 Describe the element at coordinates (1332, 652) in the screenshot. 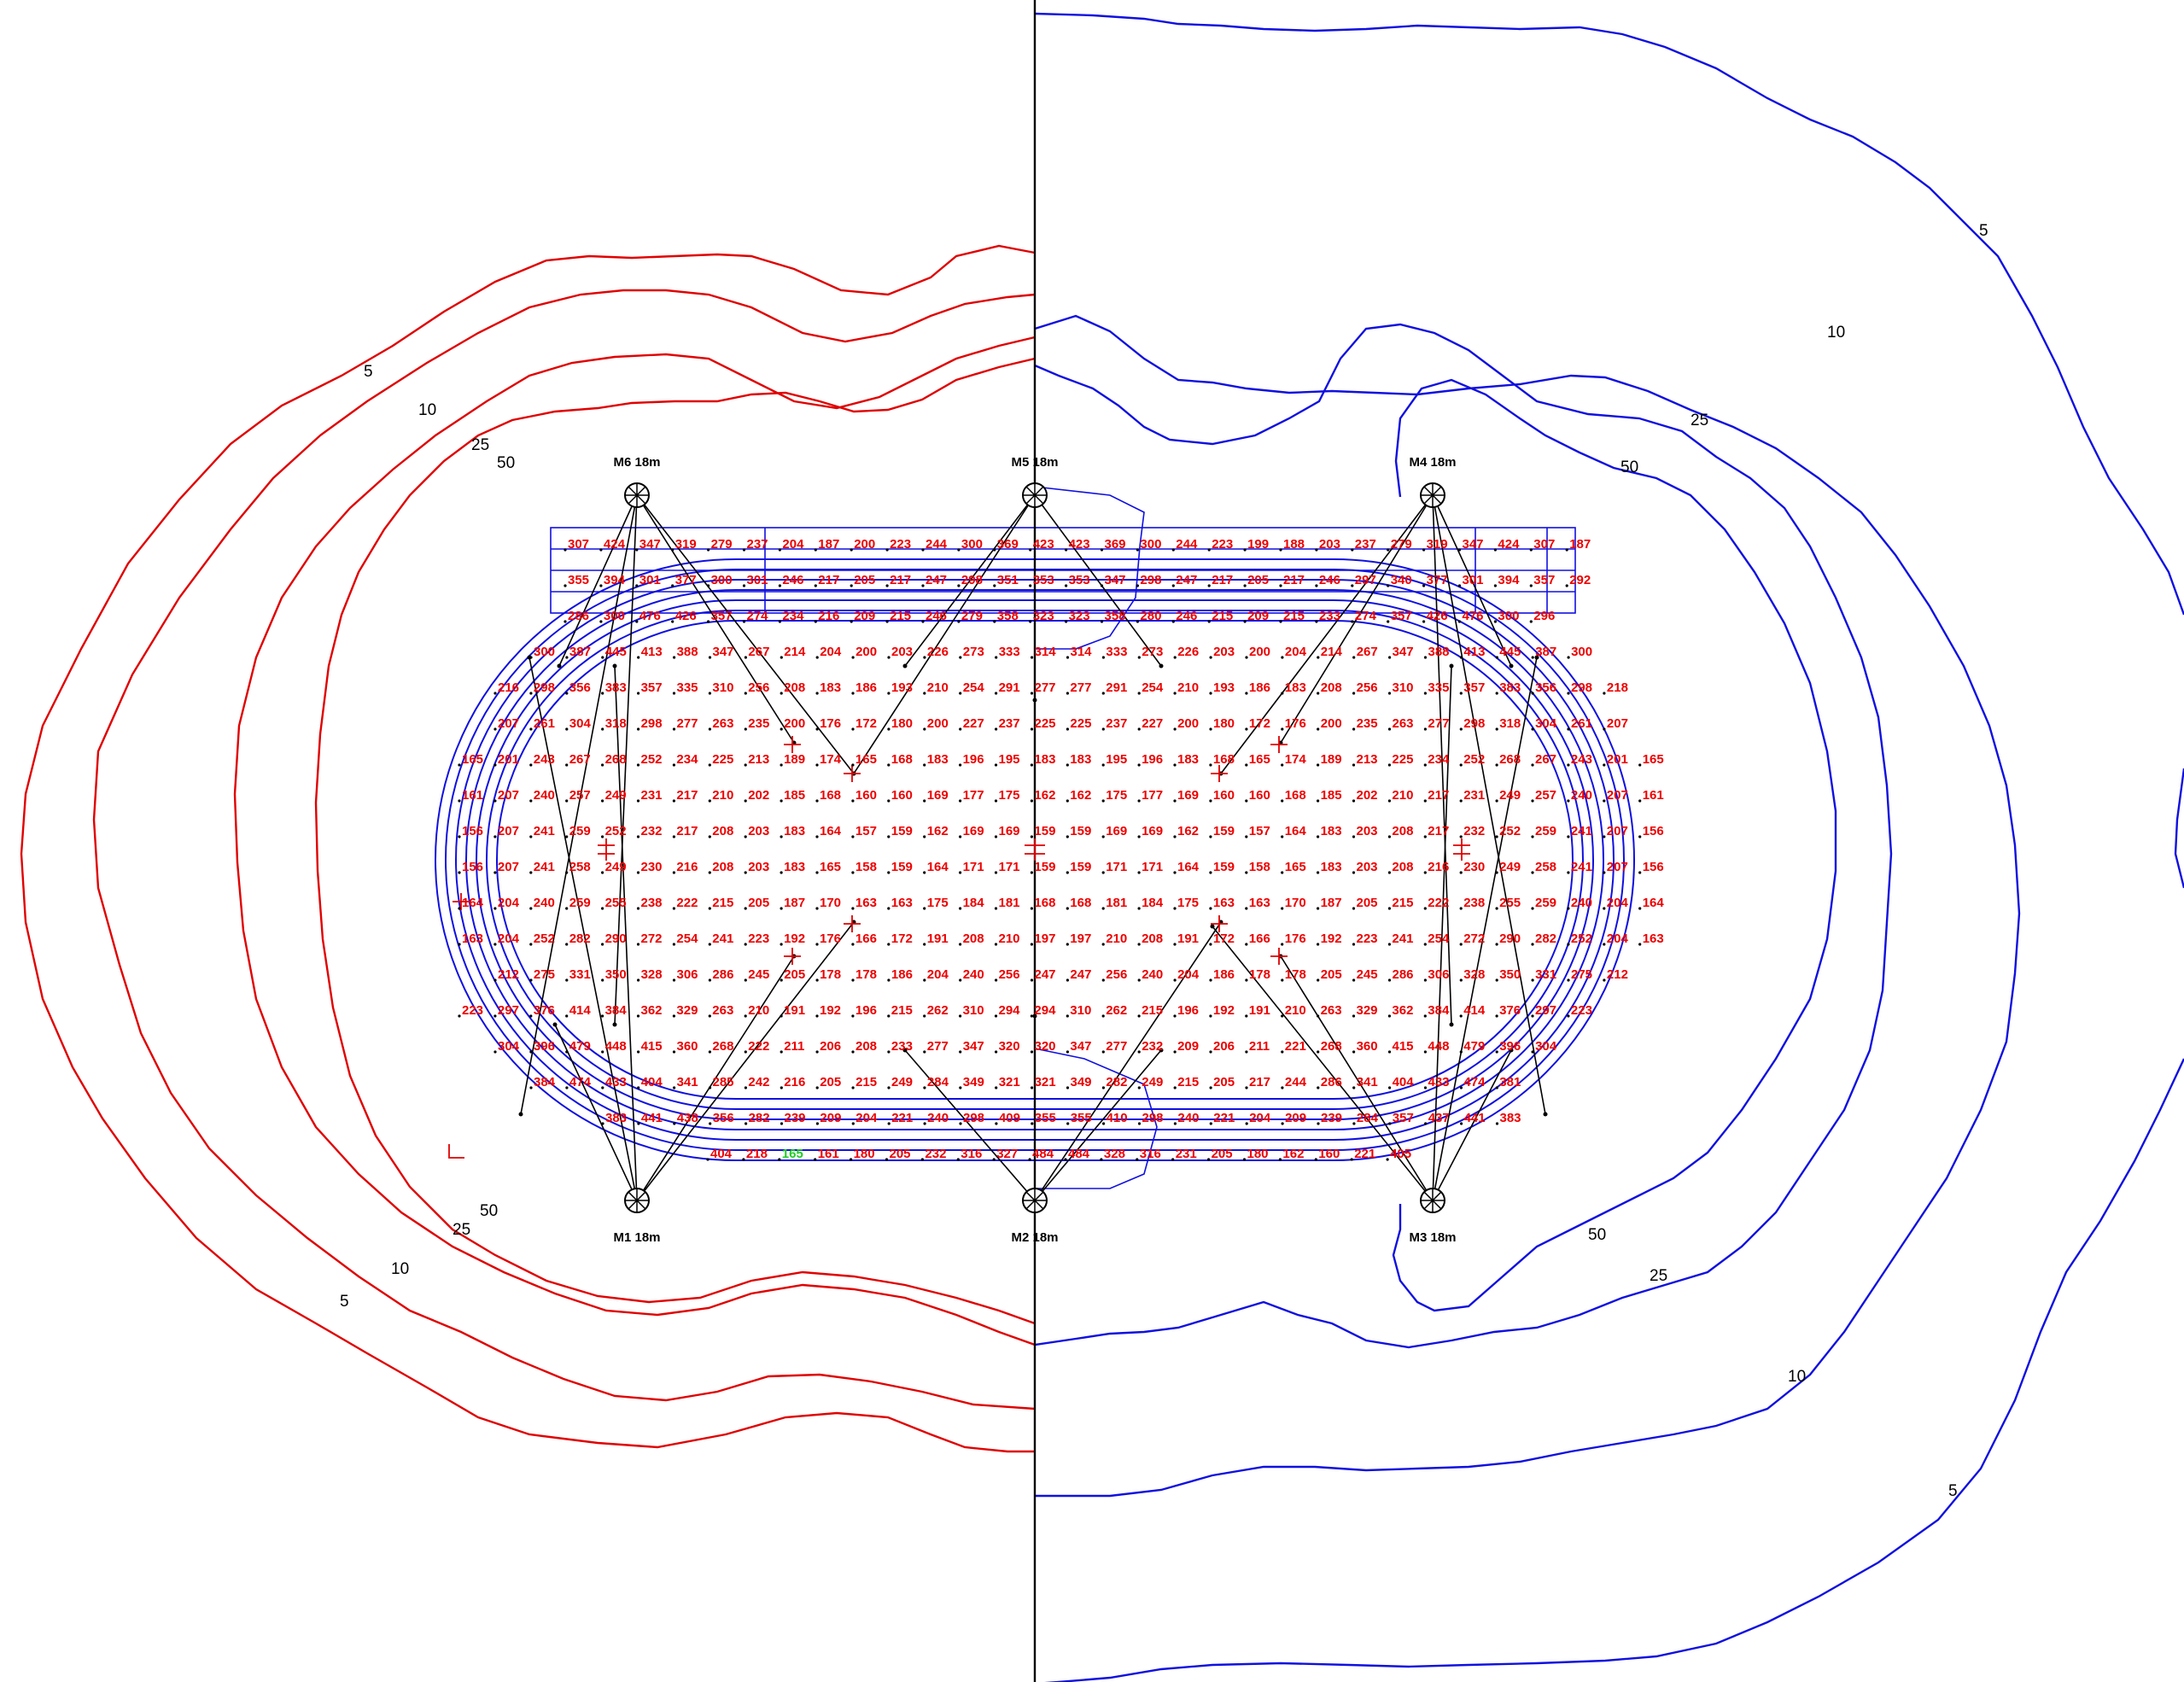

I see `illuminance-value: 214` at that location.